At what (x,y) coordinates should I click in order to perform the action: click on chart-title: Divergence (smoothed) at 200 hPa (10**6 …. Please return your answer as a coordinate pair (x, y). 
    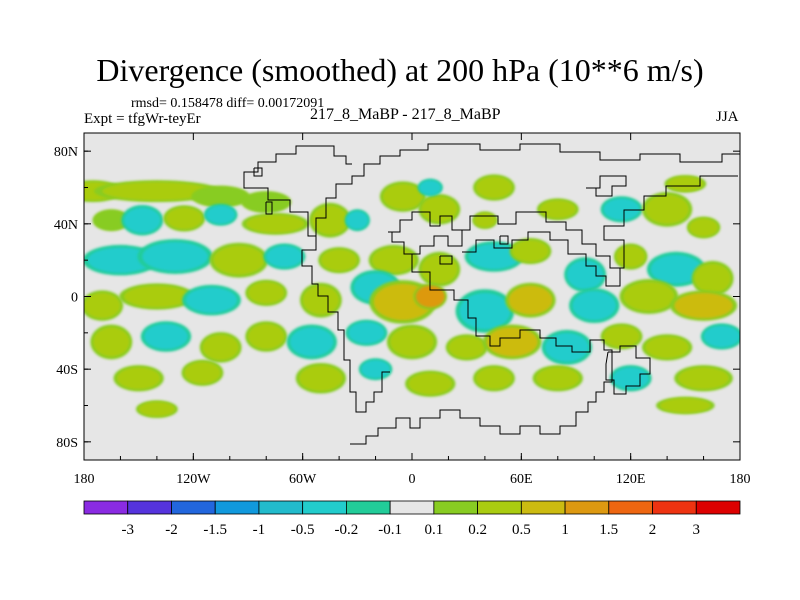
    Looking at the image, I should click on (400, 70).